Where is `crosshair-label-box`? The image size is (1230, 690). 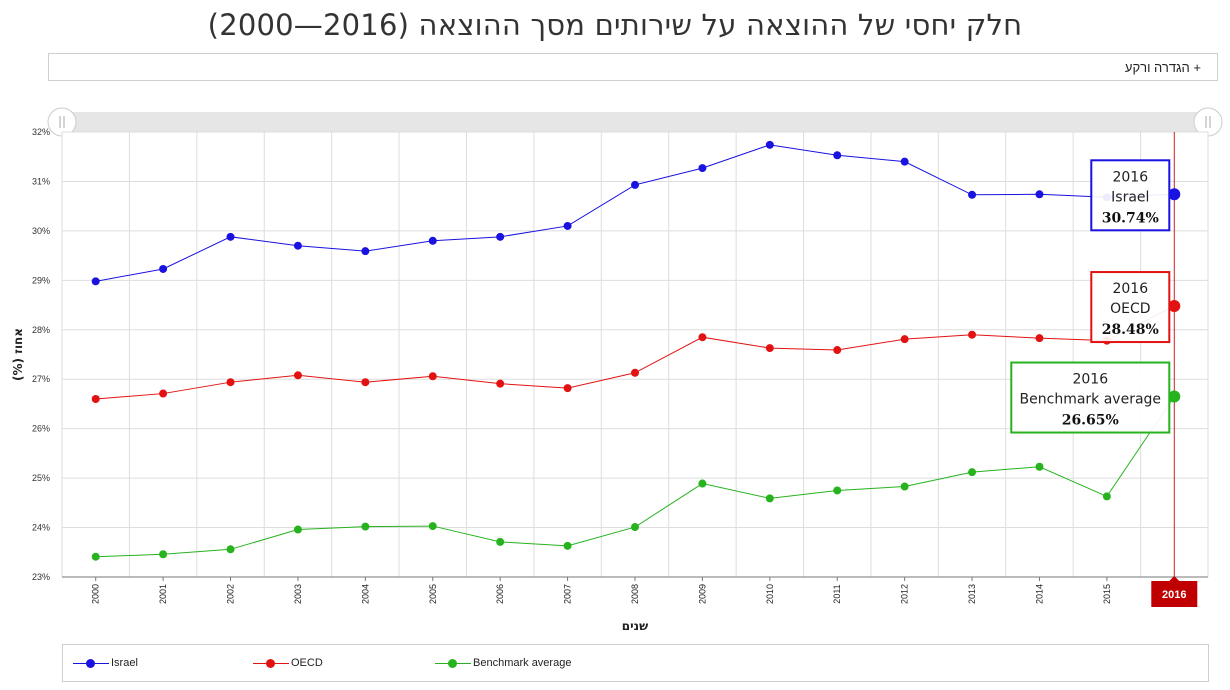
crosshair-label-box is located at coordinates (1174, 594).